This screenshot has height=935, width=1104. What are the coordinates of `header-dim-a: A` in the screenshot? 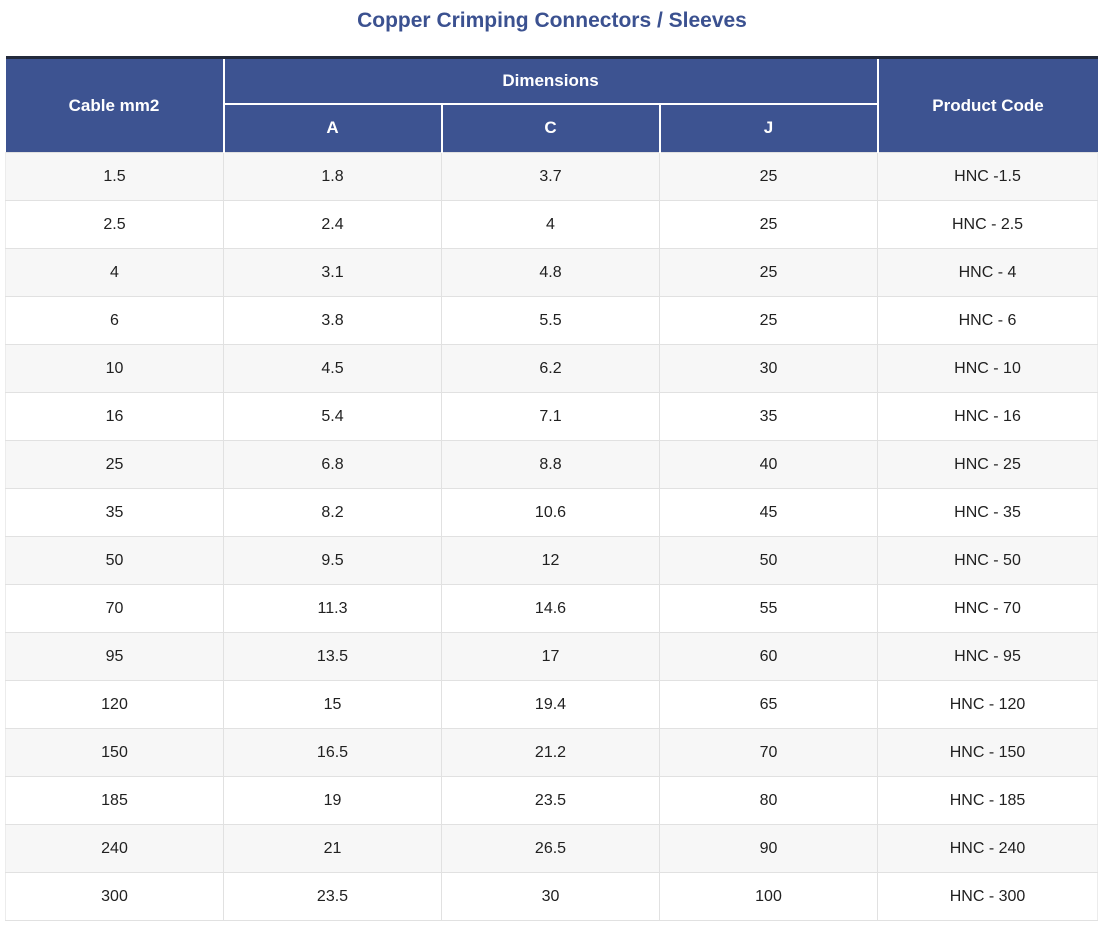 It's located at (333, 128).